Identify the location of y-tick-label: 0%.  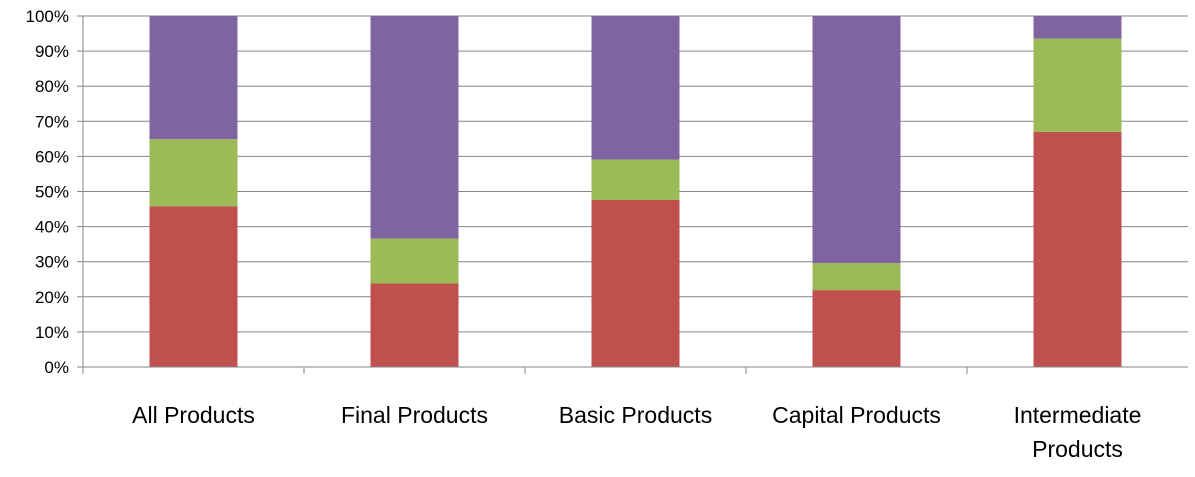
(56, 367).